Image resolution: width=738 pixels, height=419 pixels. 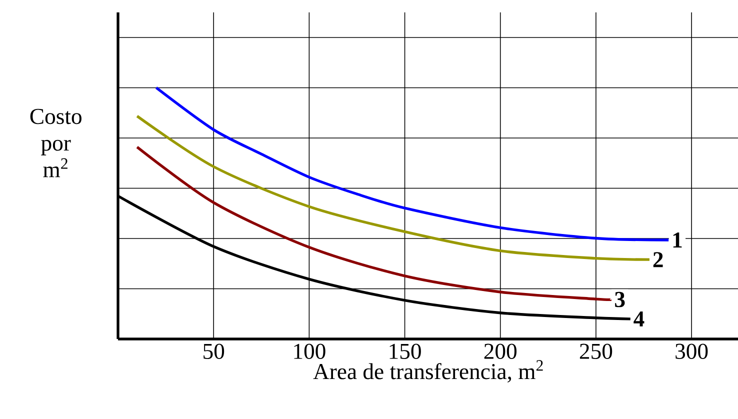 I want to click on x-tick-label: 300, so click(x=692, y=352).